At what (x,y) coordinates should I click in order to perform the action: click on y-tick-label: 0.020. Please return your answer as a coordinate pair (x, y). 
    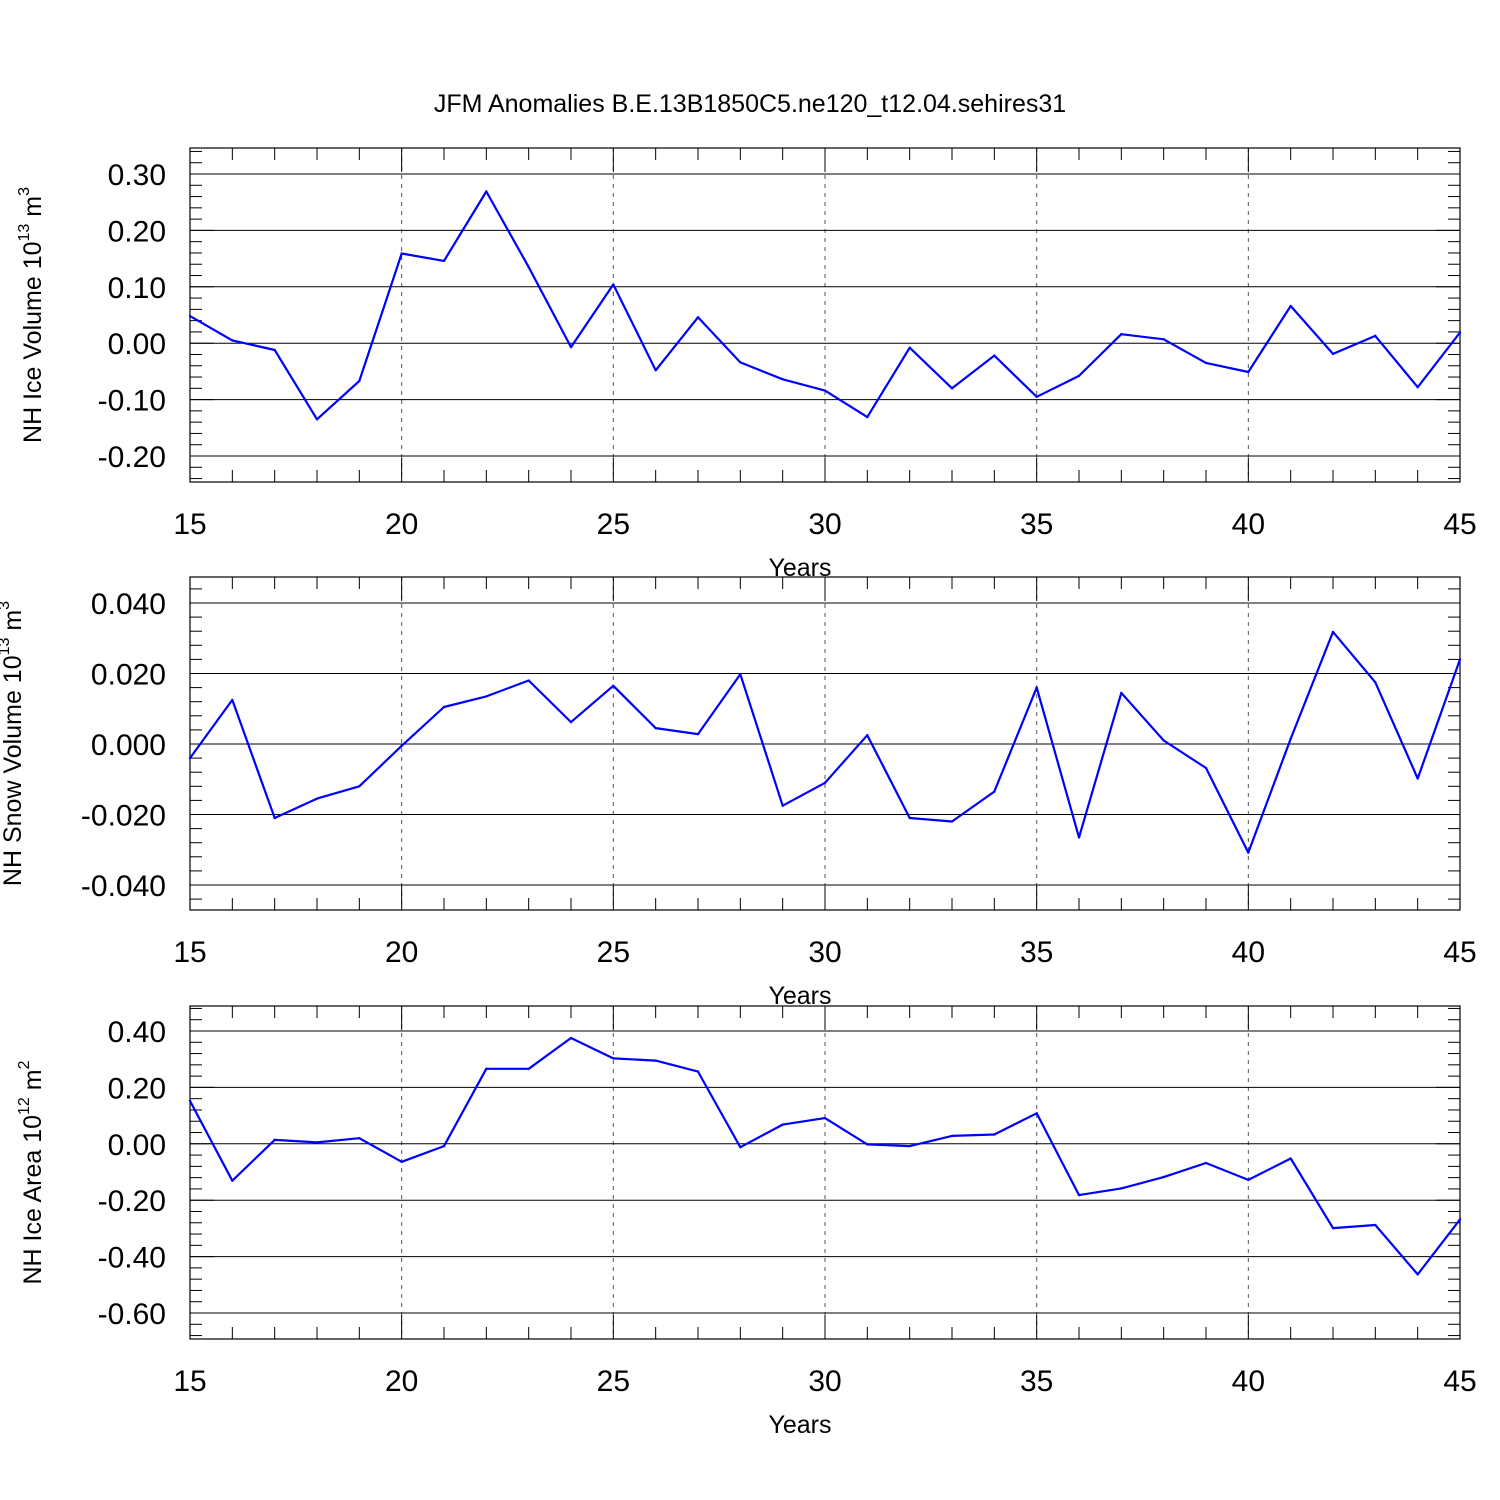
    Looking at the image, I should click on (128, 675).